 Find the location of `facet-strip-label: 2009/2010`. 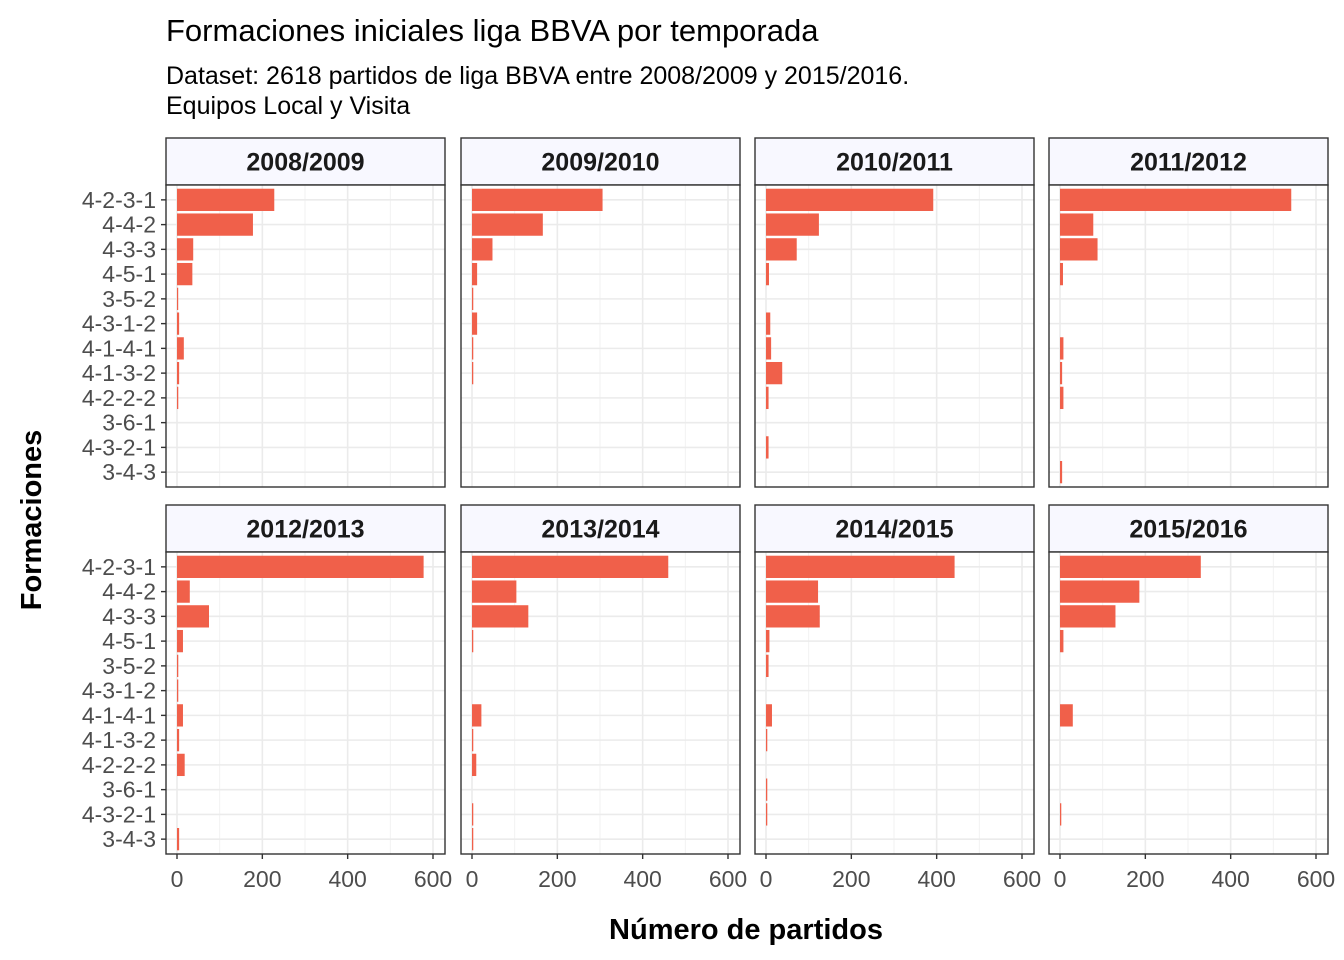

facet-strip-label: 2009/2010 is located at coordinates (600, 163).